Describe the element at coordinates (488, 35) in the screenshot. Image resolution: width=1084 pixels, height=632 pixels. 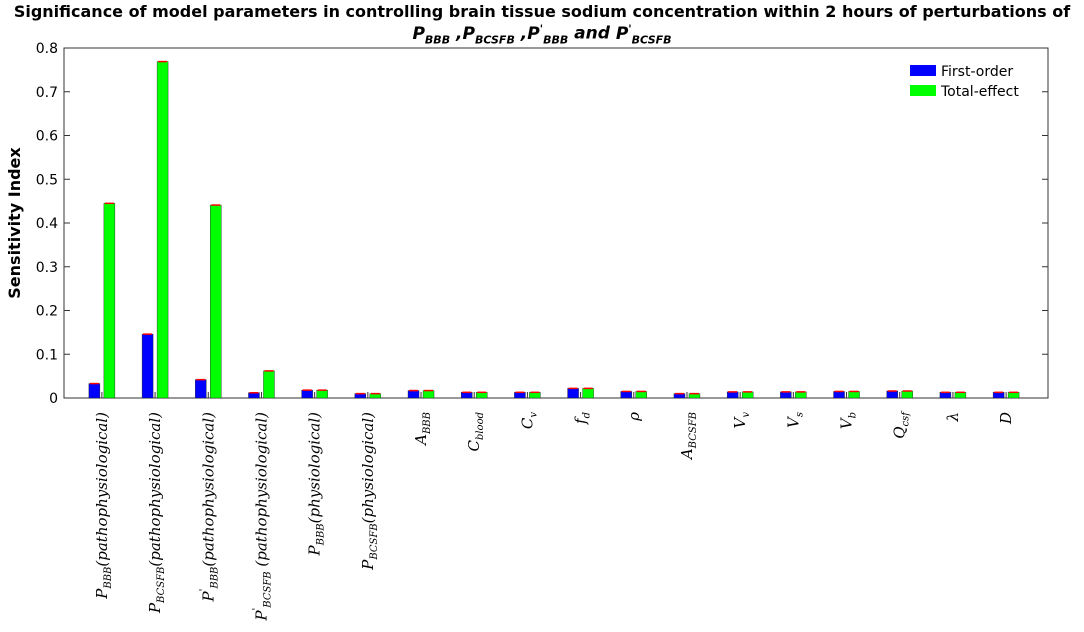
I see `subtitle-symbol: PBCSFB` at that location.